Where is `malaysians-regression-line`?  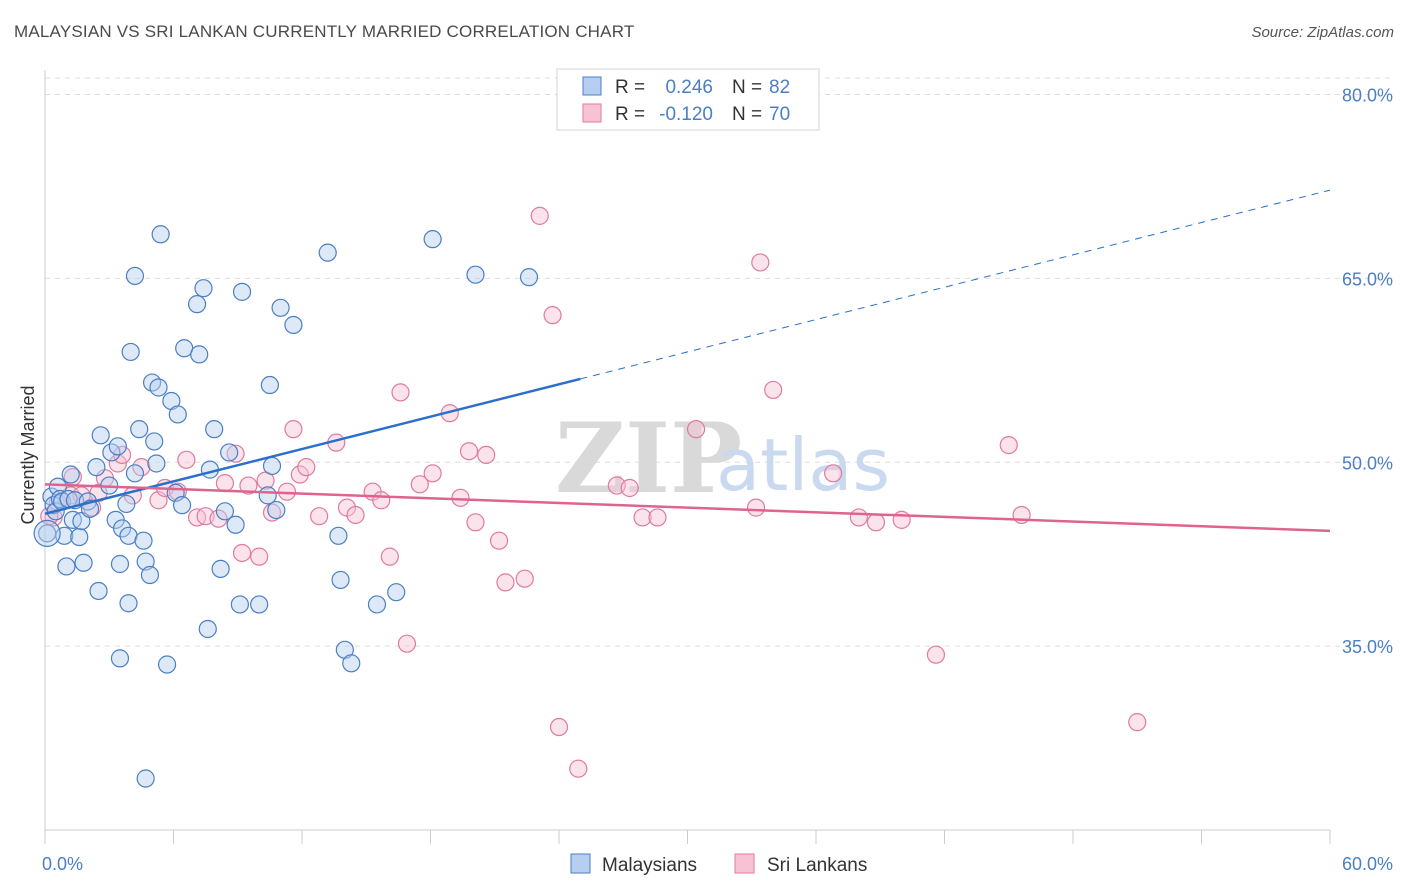 malaysians-regression-line is located at coordinates (312, 446).